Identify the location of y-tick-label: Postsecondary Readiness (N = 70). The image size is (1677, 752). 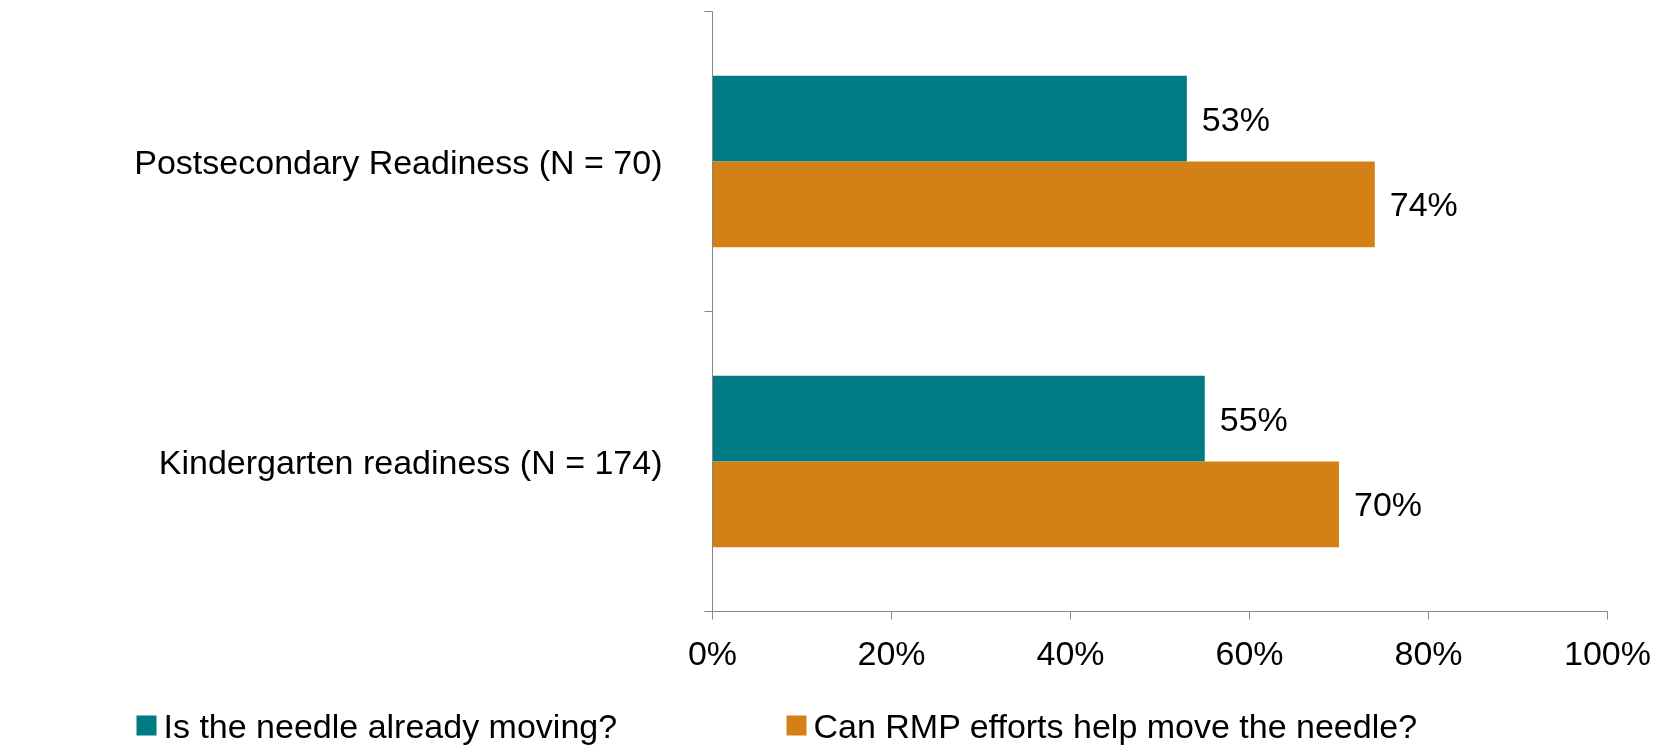
(398, 161).